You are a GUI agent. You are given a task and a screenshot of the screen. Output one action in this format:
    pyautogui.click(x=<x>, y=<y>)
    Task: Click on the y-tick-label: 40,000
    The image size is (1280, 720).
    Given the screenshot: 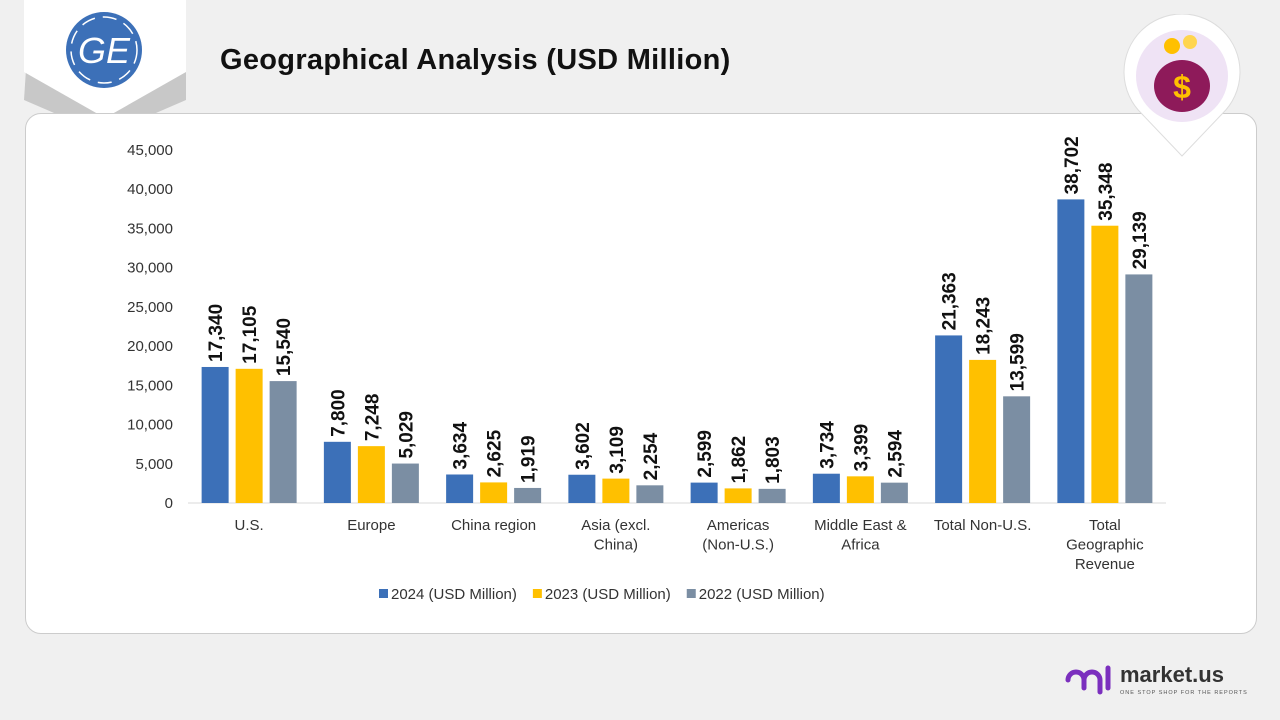 What is the action you would take?
    pyautogui.click(x=150, y=189)
    